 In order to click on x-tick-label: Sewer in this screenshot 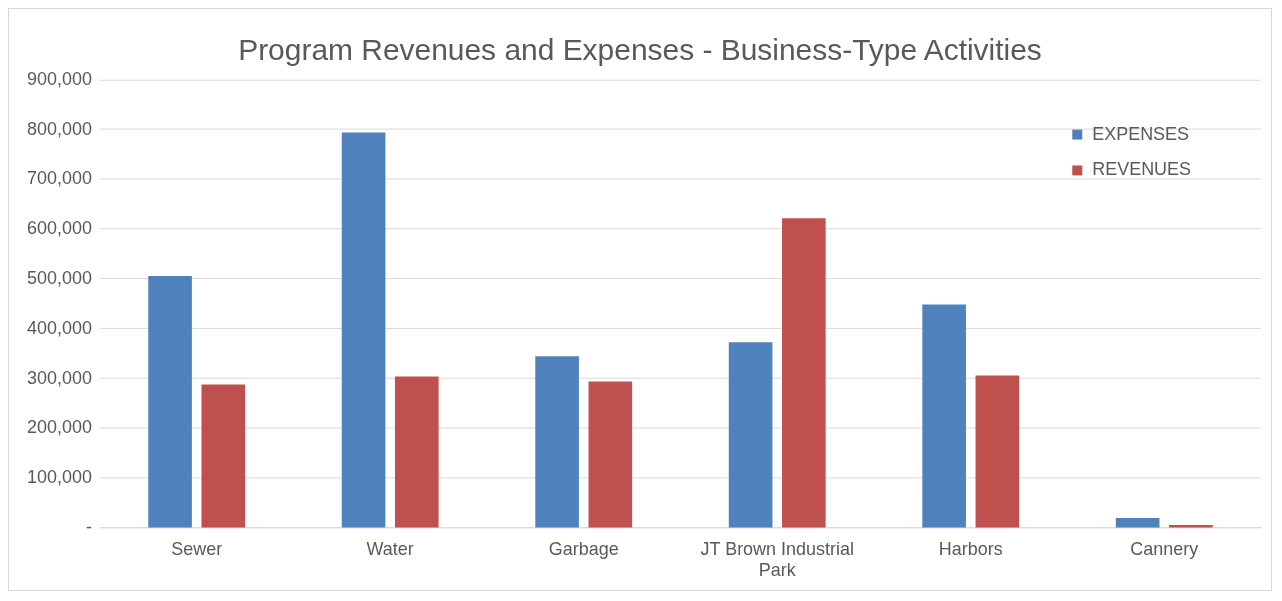, I will do `click(197, 548)`.